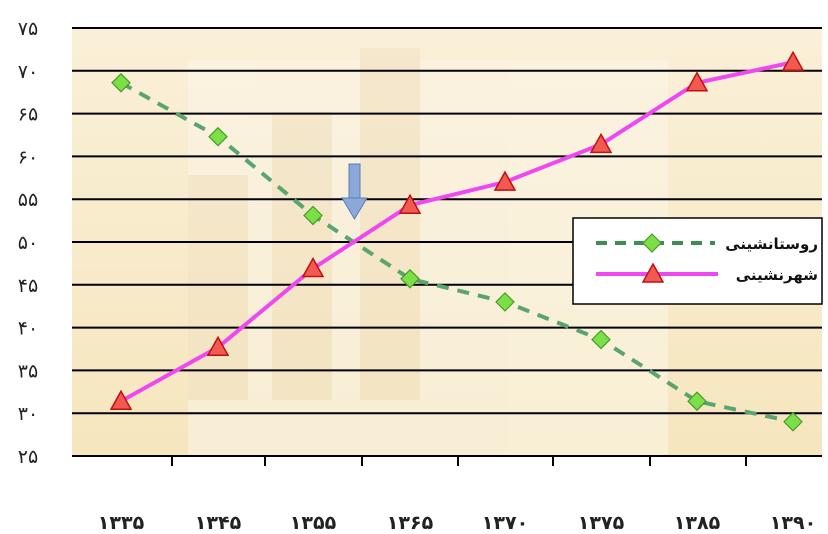 Image resolution: width=828 pixels, height=534 pixels. I want to click on legend-marker-triangle, so click(653, 272).